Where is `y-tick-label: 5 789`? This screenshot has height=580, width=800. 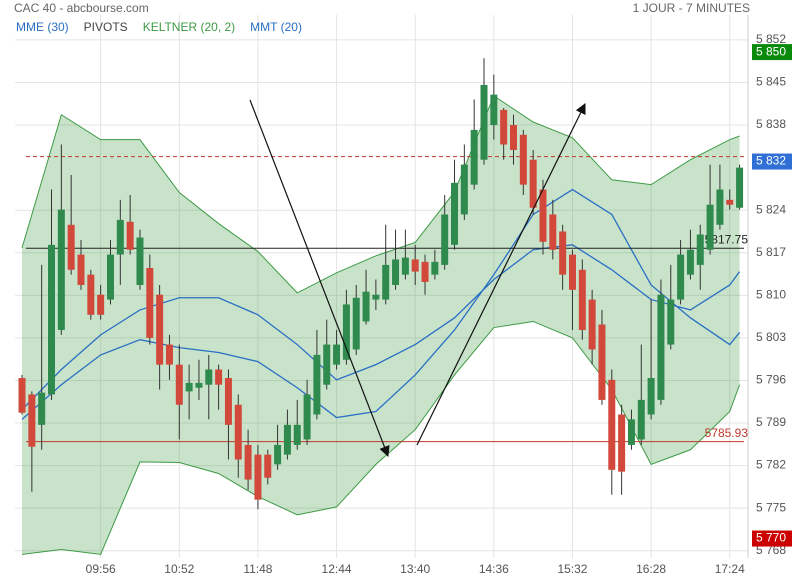 y-tick-label: 5 789 is located at coordinates (771, 422).